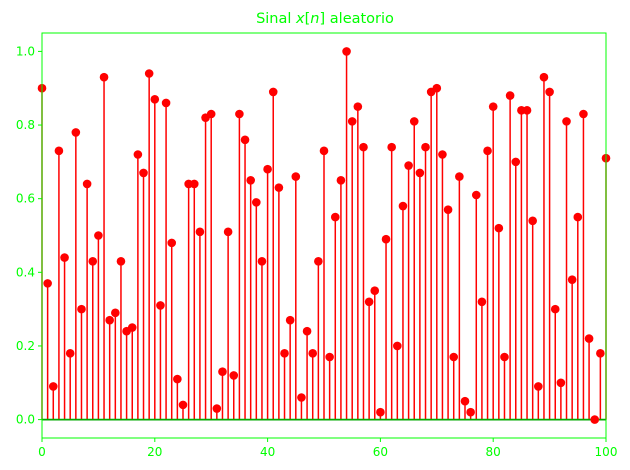  What do you see at coordinates (359, 19) in the screenshot?
I see `title-suffix: aleatorio` at bounding box center [359, 19].